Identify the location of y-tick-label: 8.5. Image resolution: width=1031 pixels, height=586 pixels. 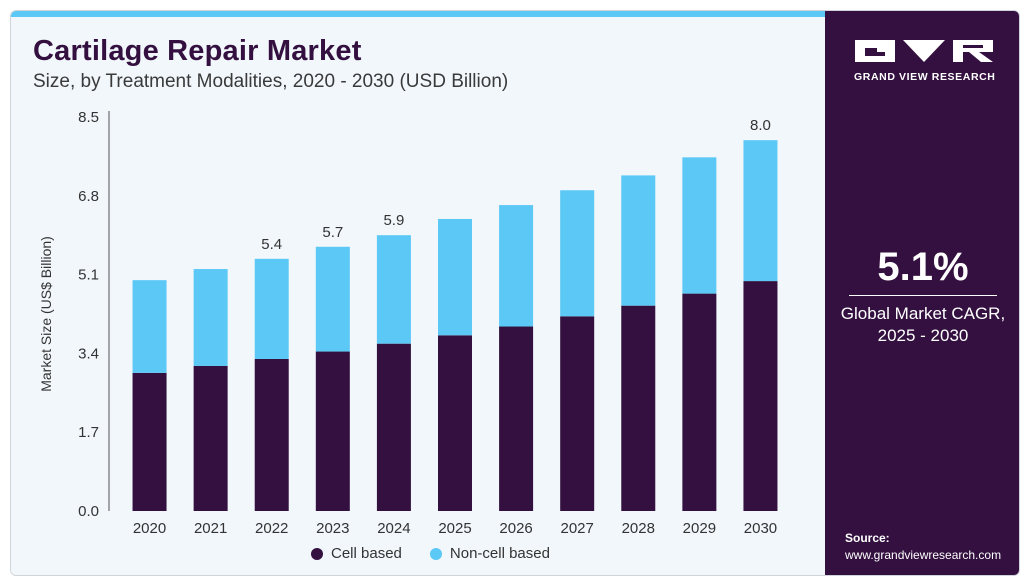
(88, 117).